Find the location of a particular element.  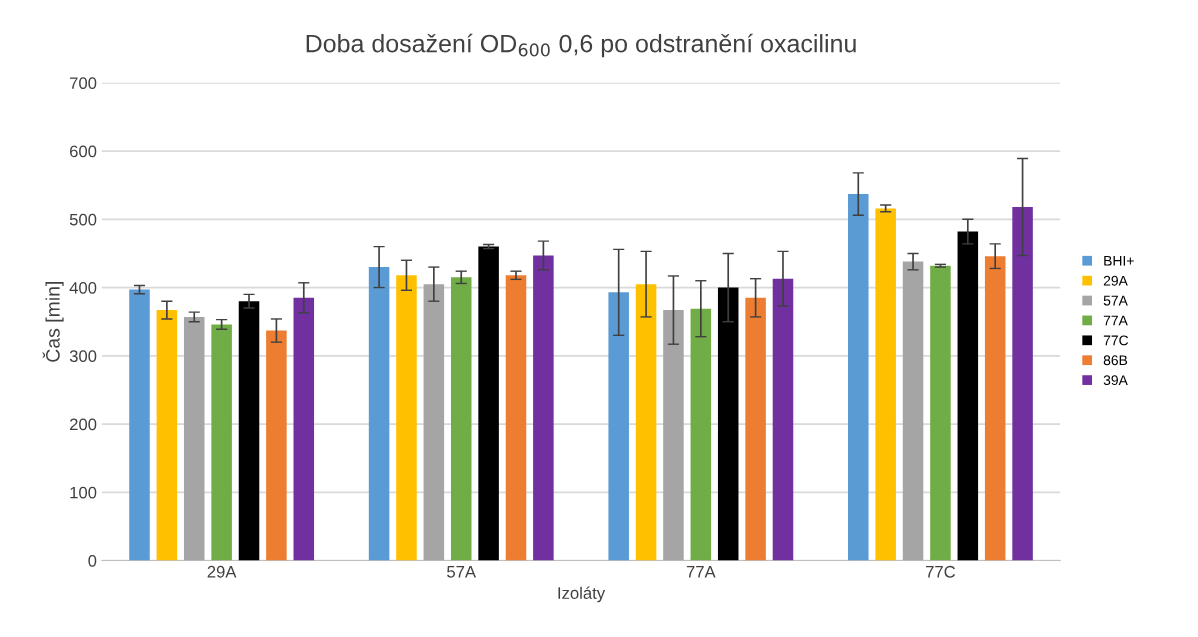

y-tick-label: 500 is located at coordinates (83, 219).